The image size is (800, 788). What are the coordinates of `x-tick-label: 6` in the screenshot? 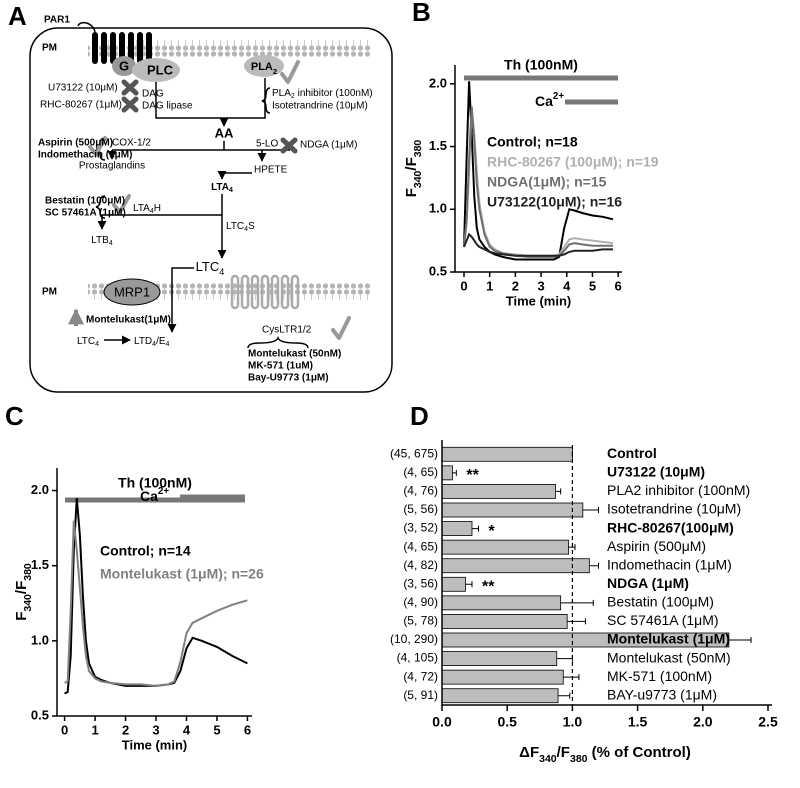 It's located at (247, 729).